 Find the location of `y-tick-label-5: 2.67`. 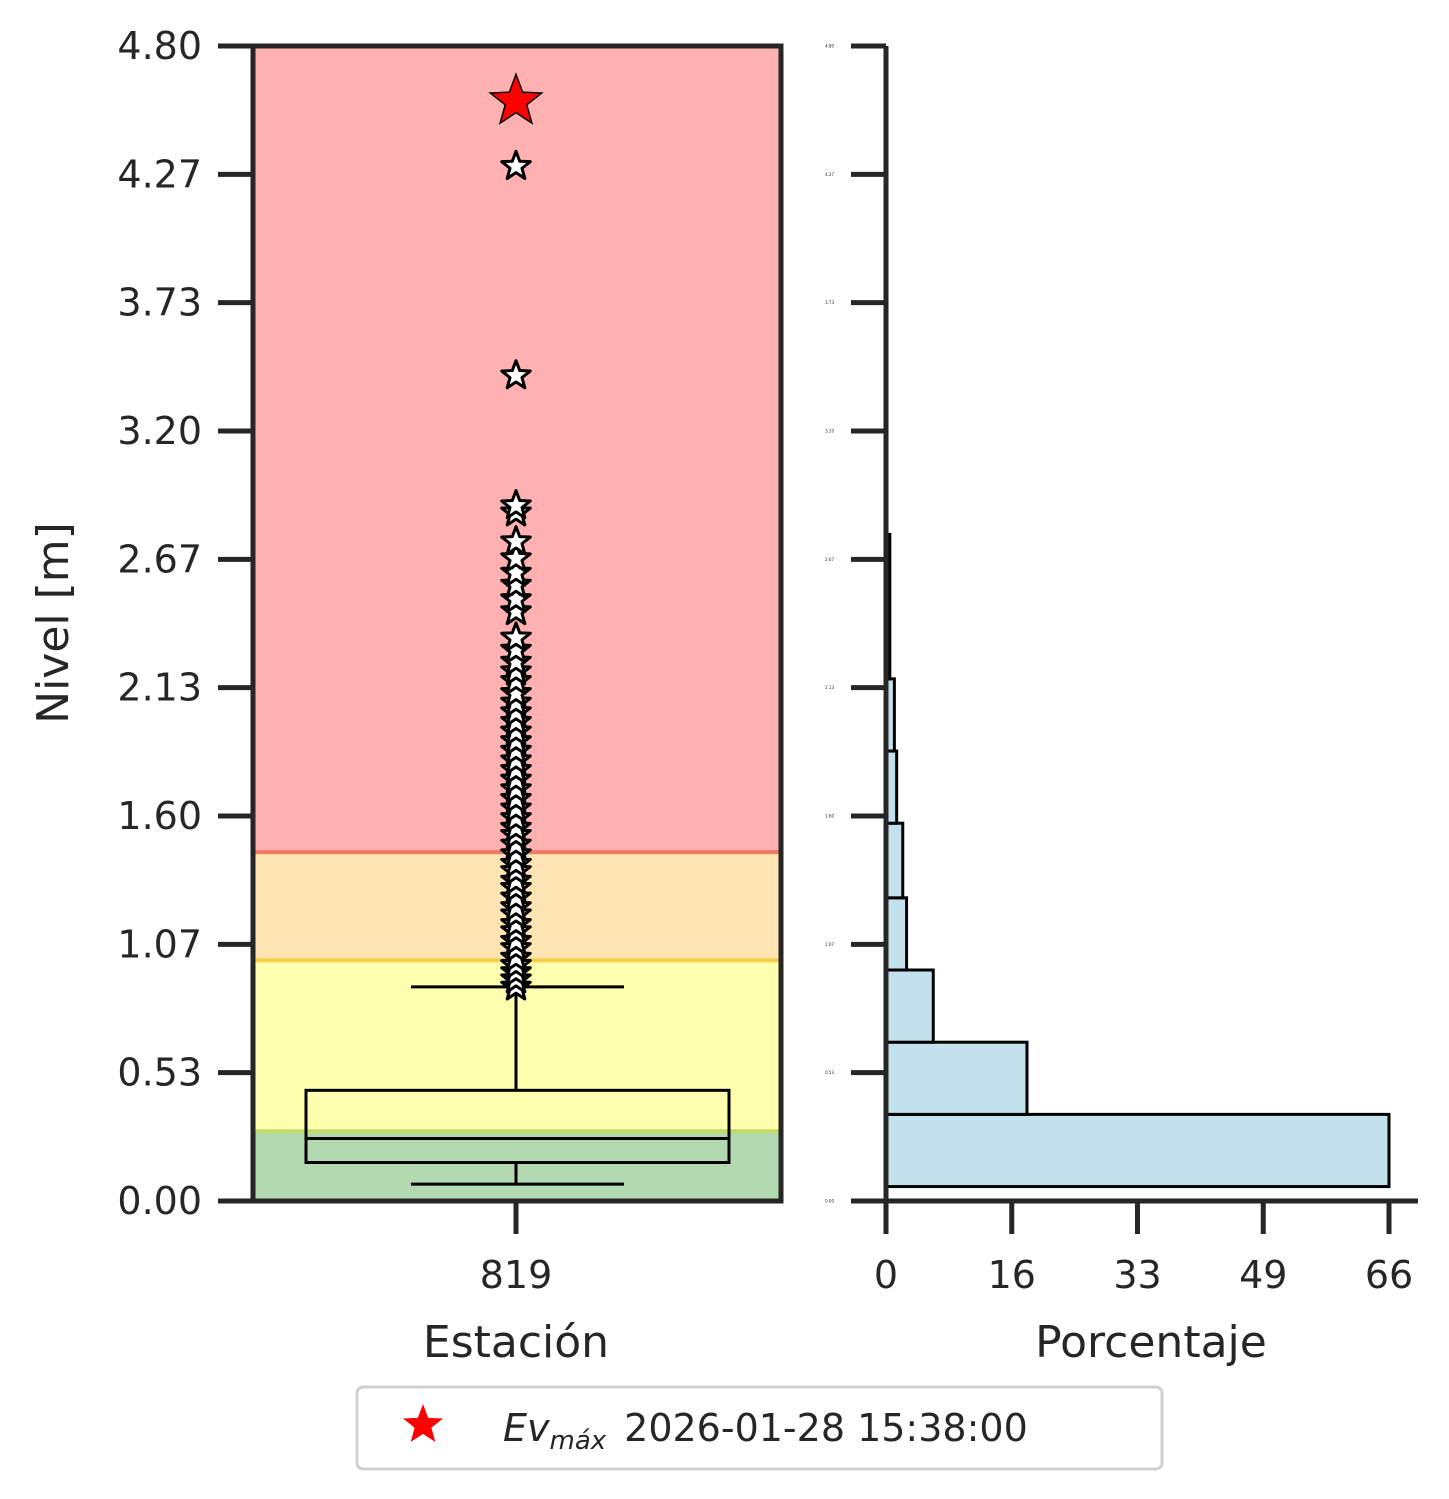

y-tick-label-5: 2.67 is located at coordinates (159, 559).